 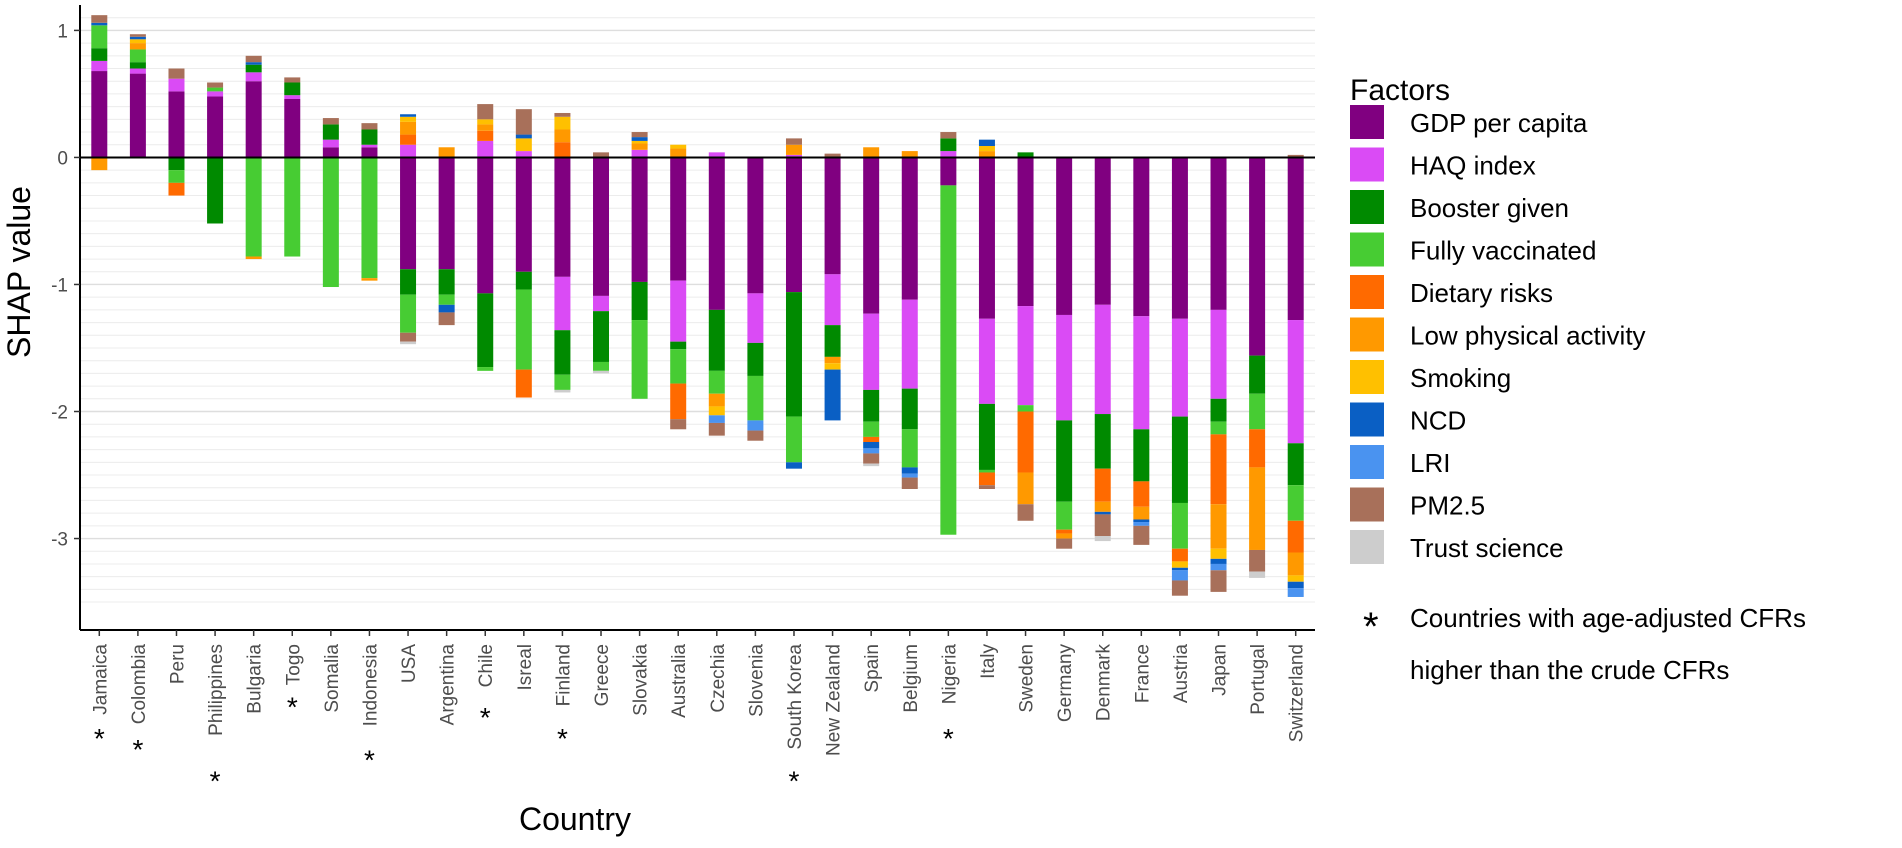 I want to click on category-label: Japan, so click(x=1220, y=670).